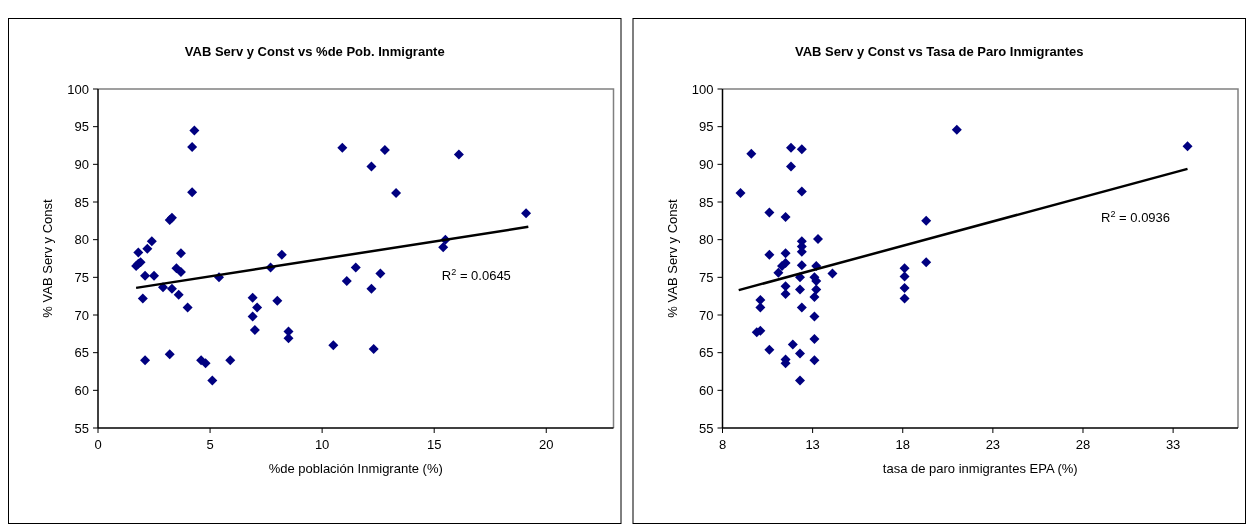 The width and height of the screenshot is (1254, 528). I want to click on x-tick-label: 33, so click(1173, 444).